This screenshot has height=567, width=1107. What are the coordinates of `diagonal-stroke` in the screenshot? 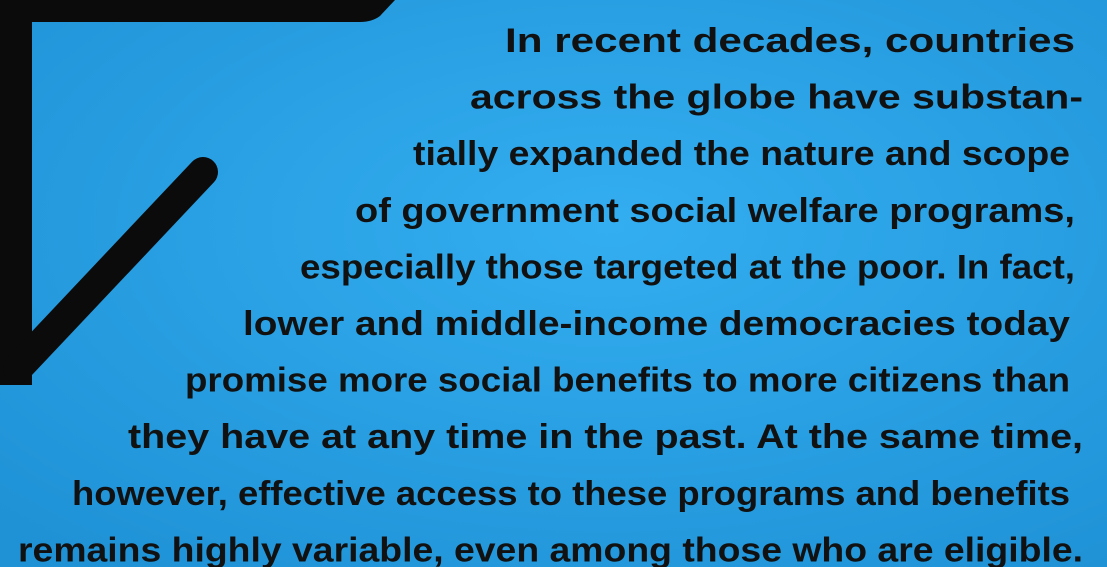 It's located at (110, 270).